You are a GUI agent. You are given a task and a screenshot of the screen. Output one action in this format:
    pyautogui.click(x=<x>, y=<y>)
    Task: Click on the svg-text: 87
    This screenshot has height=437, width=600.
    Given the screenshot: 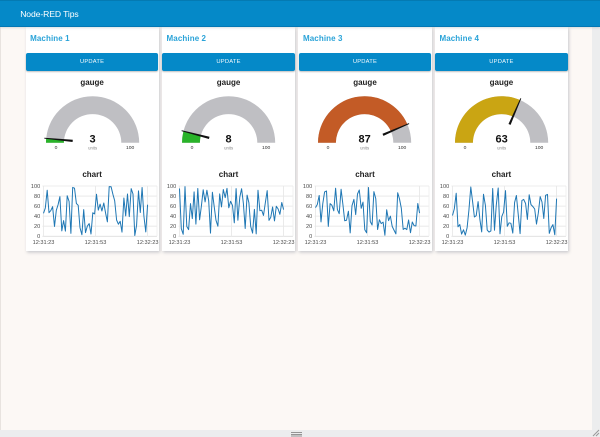 What is the action you would take?
    pyautogui.click(x=365, y=140)
    